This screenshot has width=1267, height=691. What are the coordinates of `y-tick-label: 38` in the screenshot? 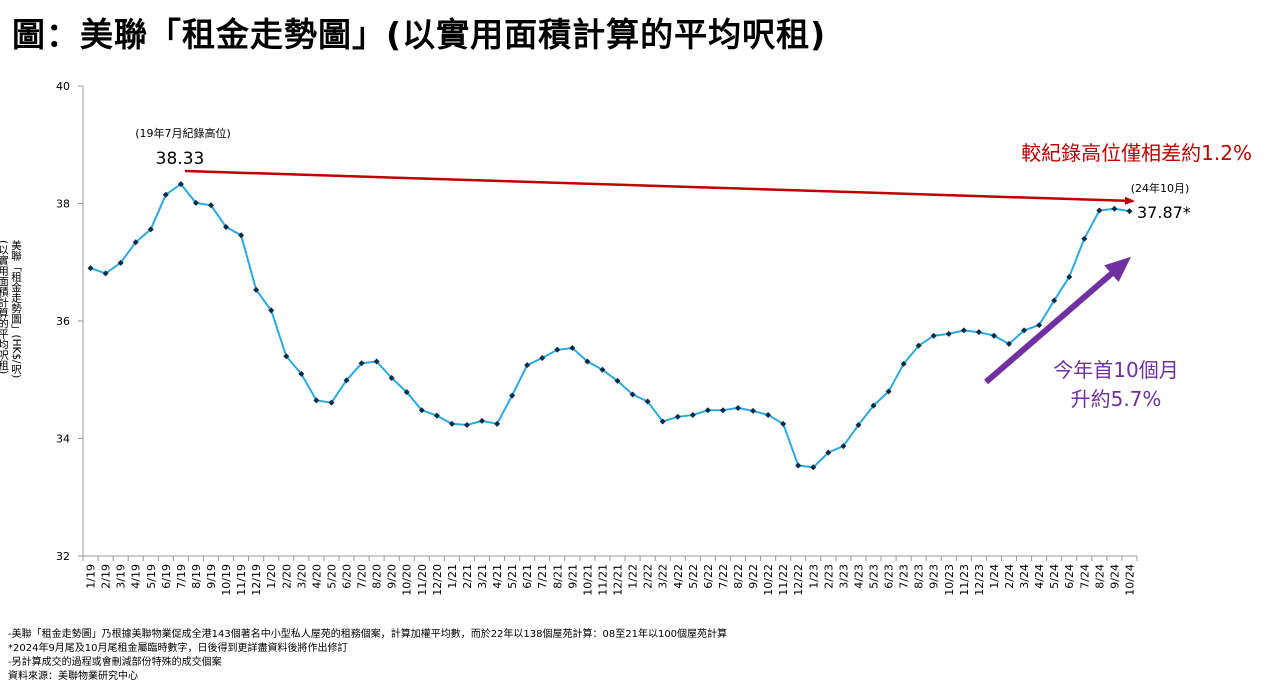 It's located at (63, 204).